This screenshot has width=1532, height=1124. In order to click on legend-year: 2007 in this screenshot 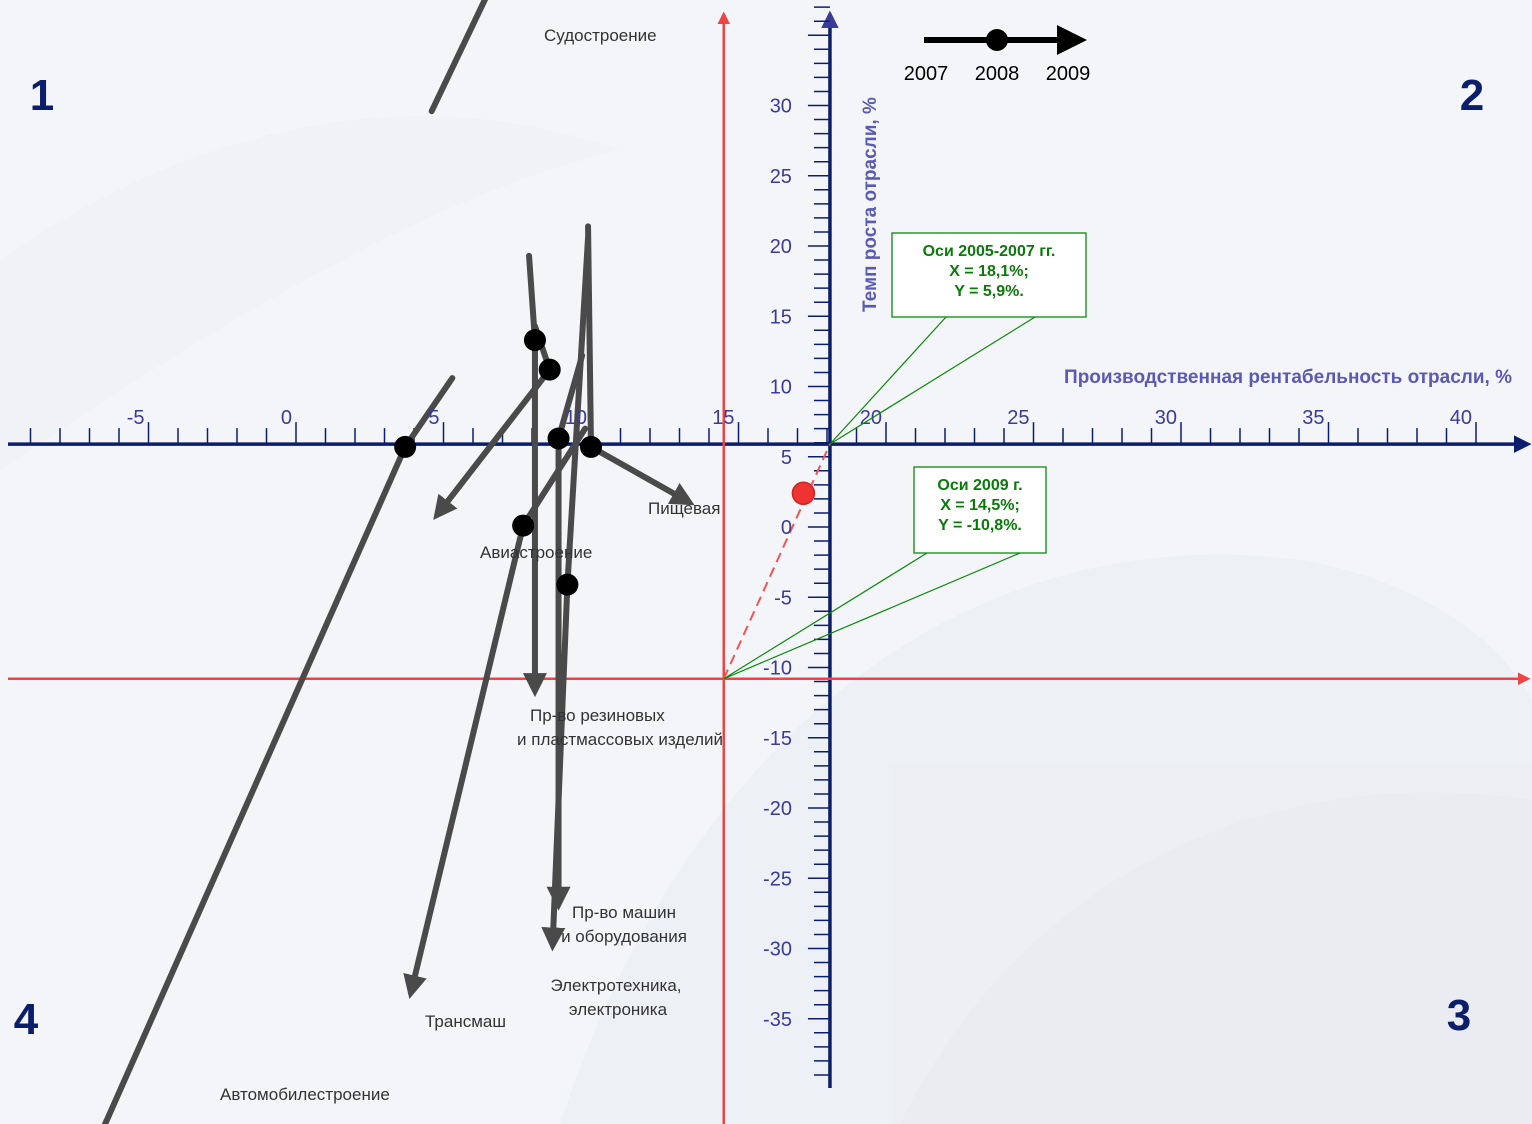, I will do `click(926, 74)`.